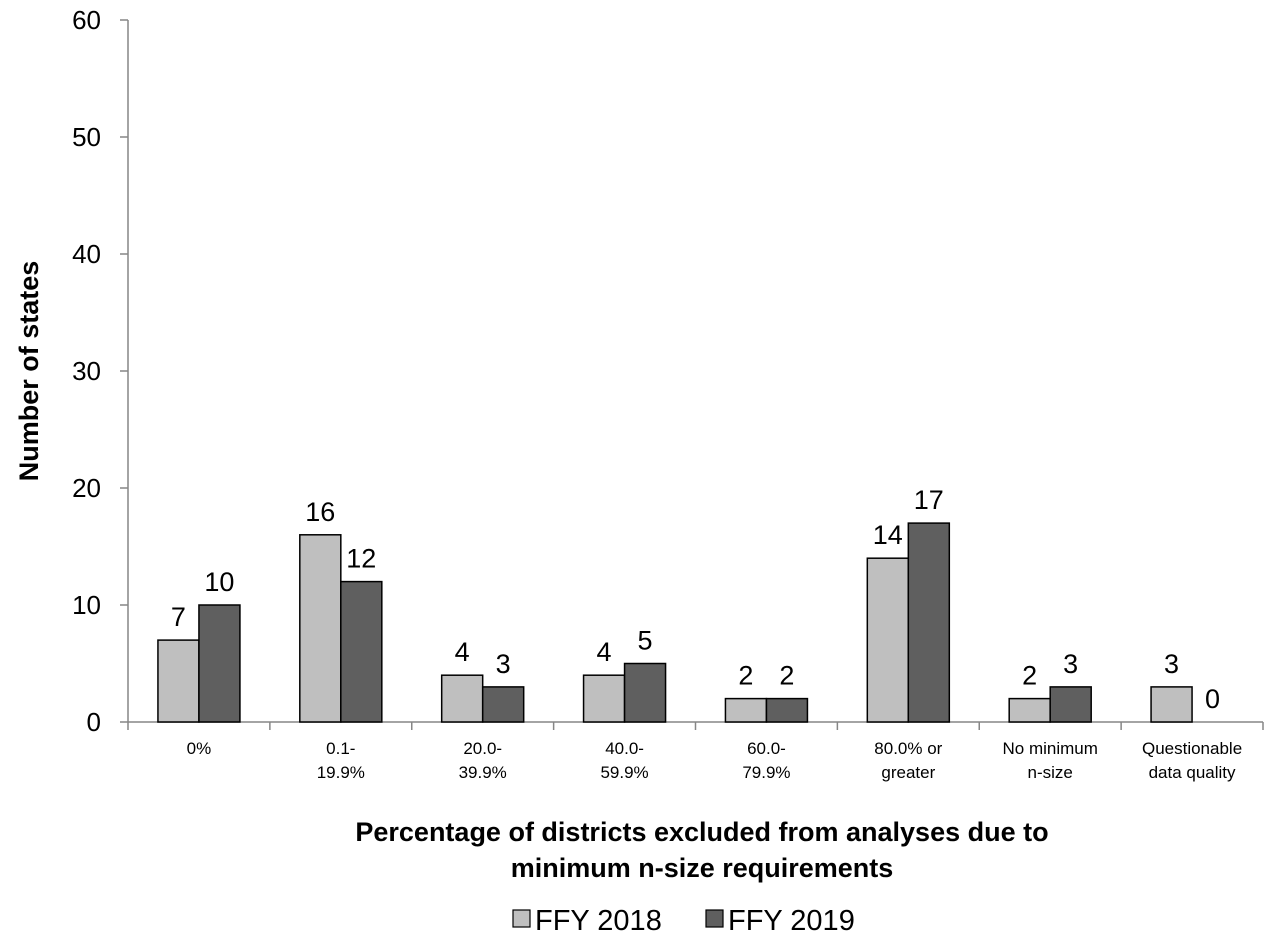 The image size is (1267, 940). Describe the element at coordinates (320, 512) in the screenshot. I see `data-label: 16` at that location.